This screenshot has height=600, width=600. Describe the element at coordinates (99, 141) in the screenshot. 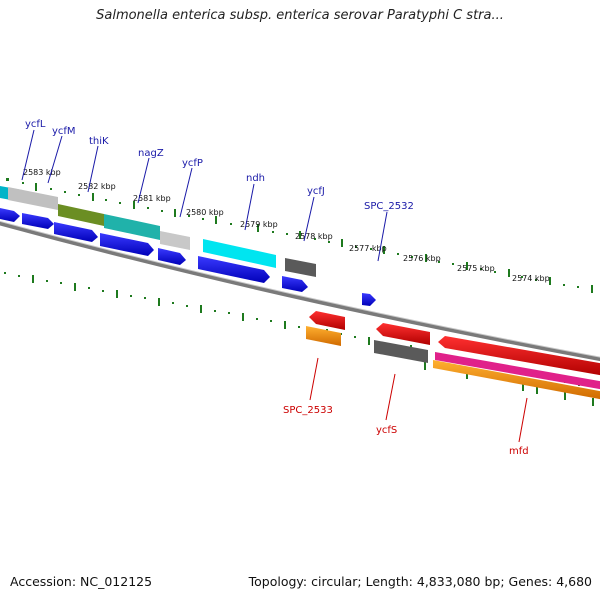

I see `gene-label-thiK: thiK` at that location.